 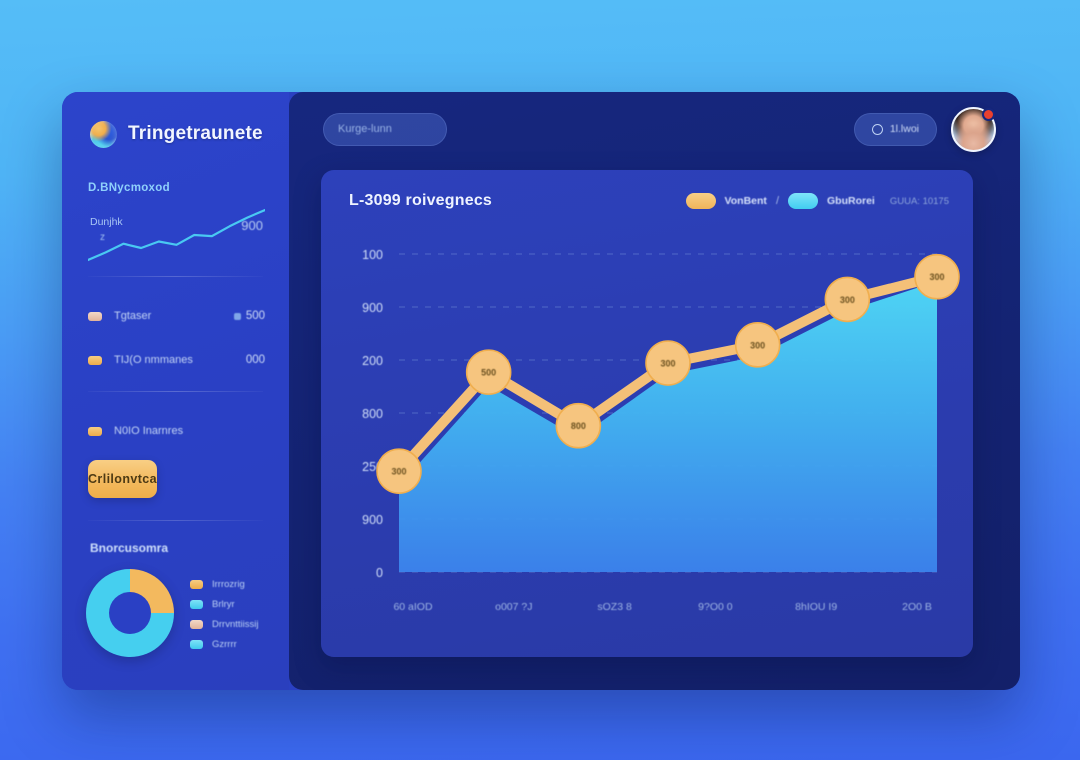 I want to click on list-item: TIJ(O nmmanes 000, so click(x=176, y=360).